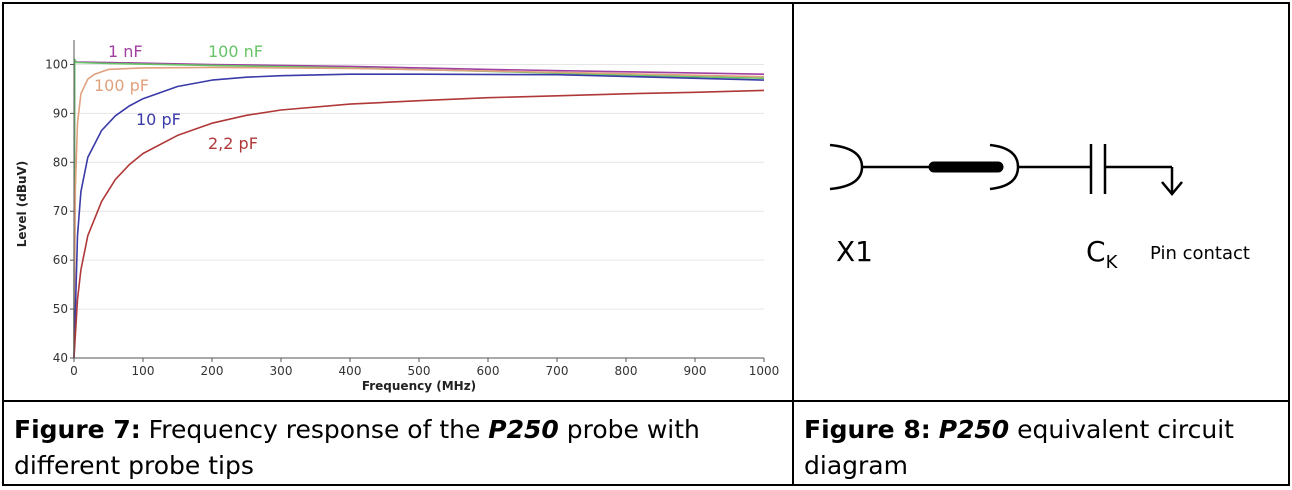 The width and height of the screenshot is (1292, 490). What do you see at coordinates (60, 358) in the screenshot?
I see `y-tick-label: 40` at bounding box center [60, 358].